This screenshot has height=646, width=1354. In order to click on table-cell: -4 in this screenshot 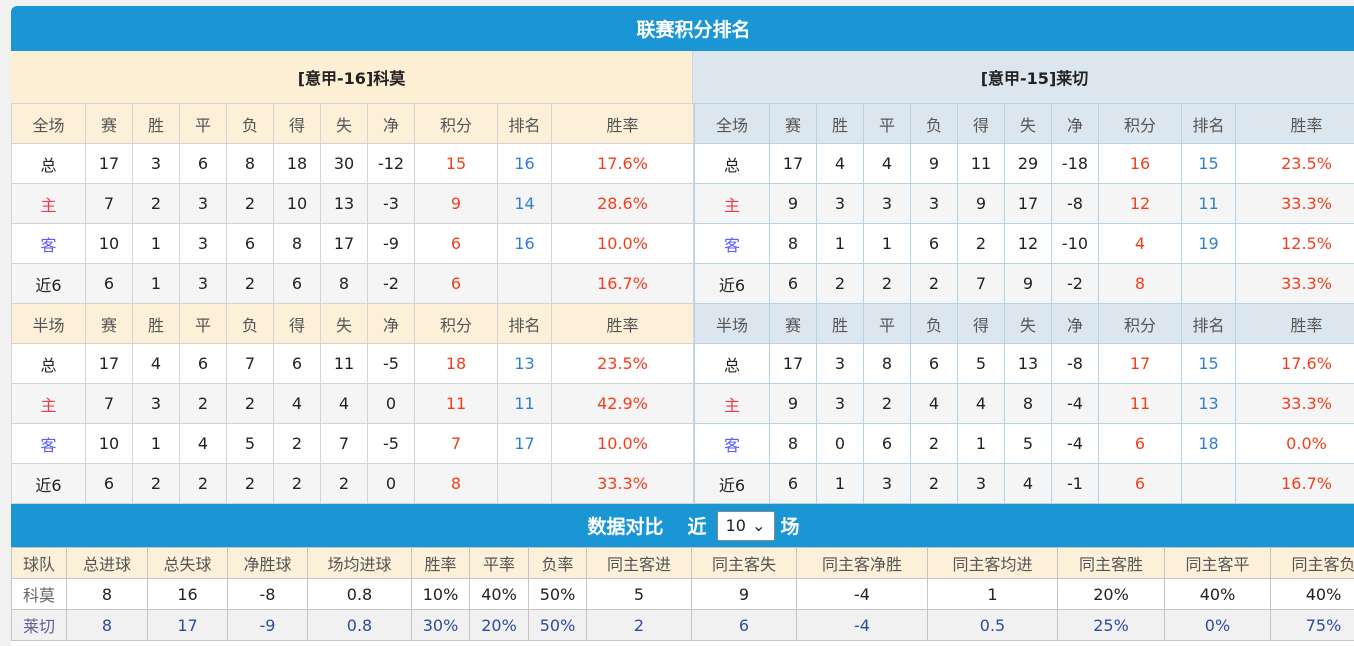, I will do `click(1075, 403)`.